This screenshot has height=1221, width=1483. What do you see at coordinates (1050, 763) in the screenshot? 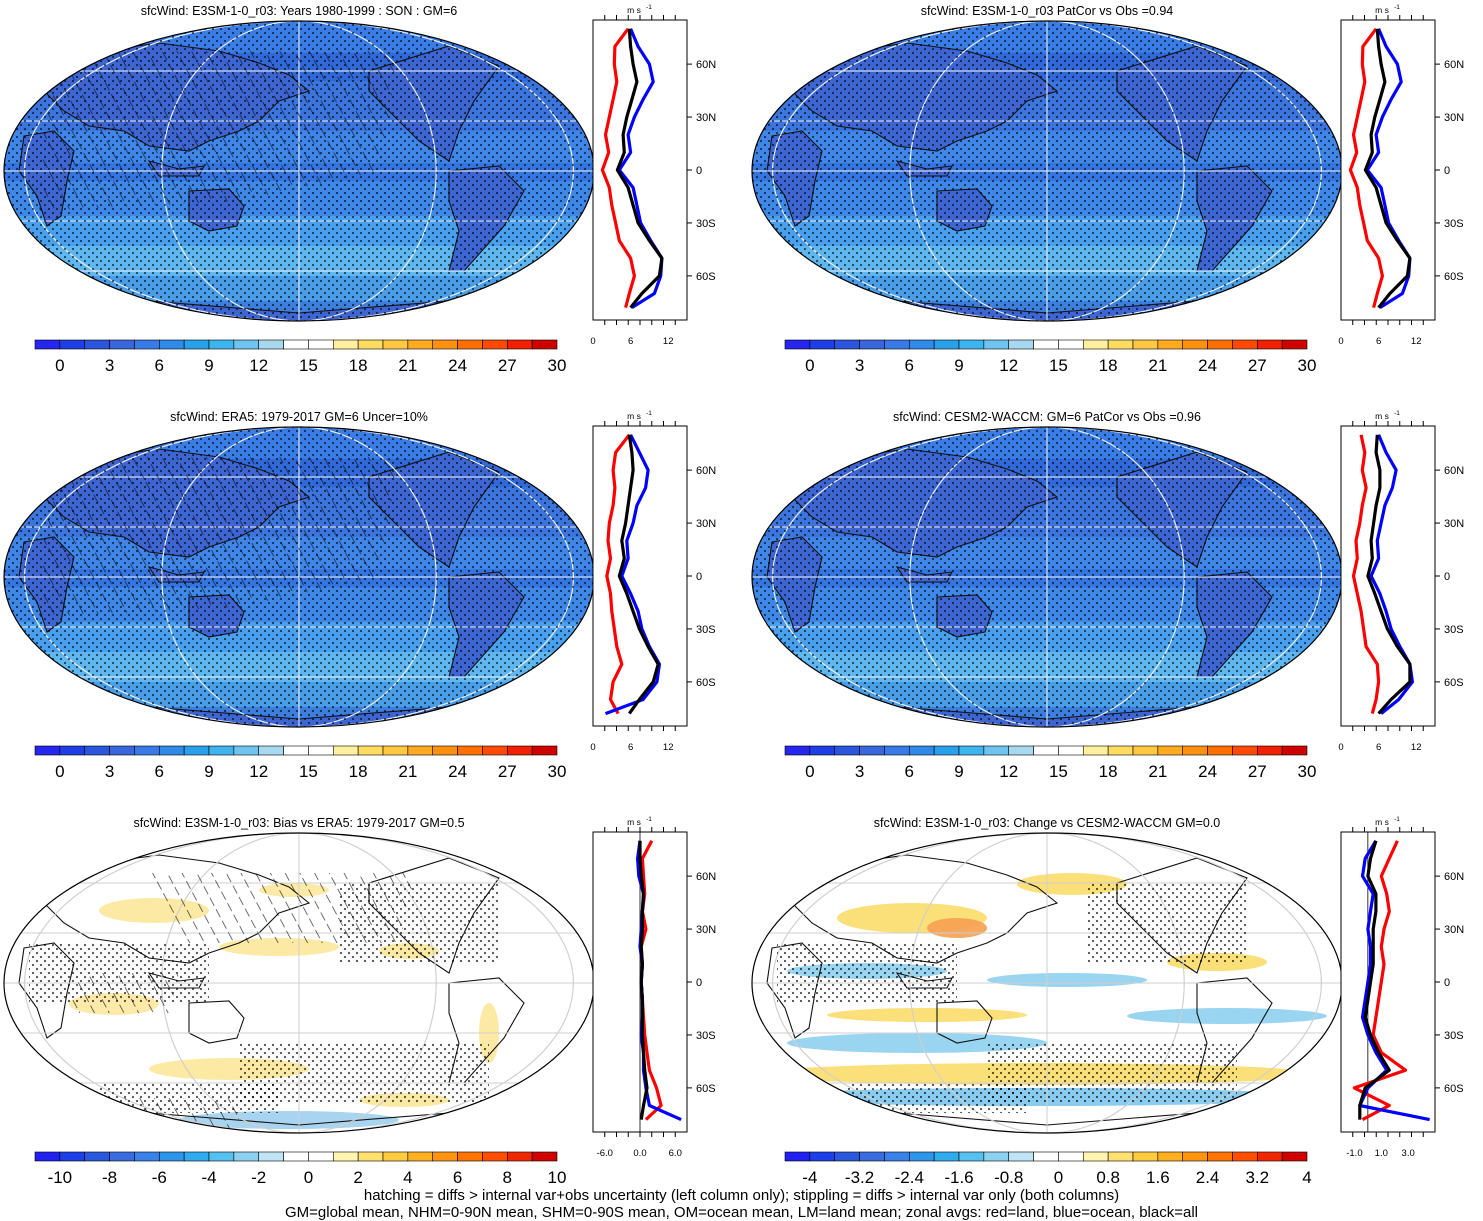
I see `panel-3-colorbar: 0 3 6 9 12 15 18 21 24 27 30` at bounding box center [1050, 763].